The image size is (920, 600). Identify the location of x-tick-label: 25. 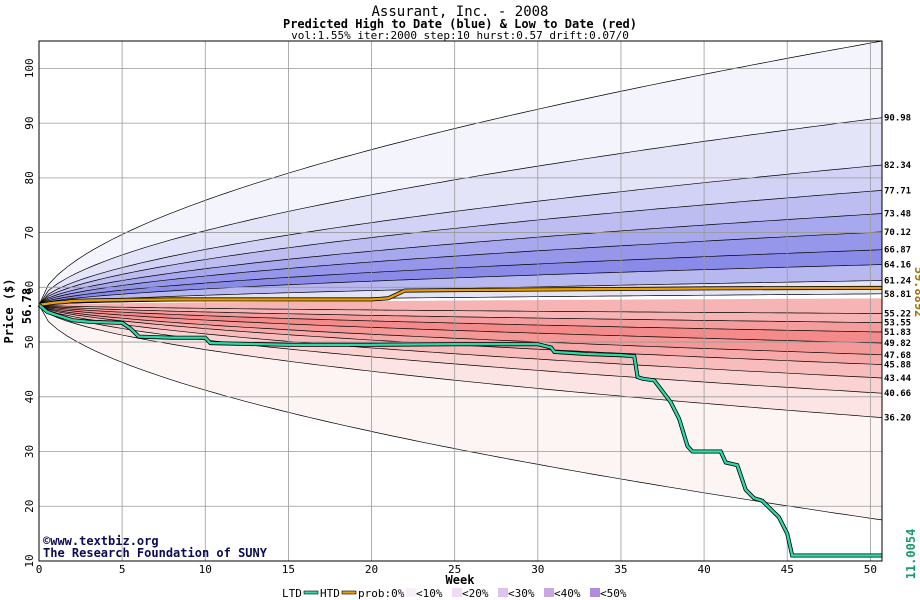
(454, 569).